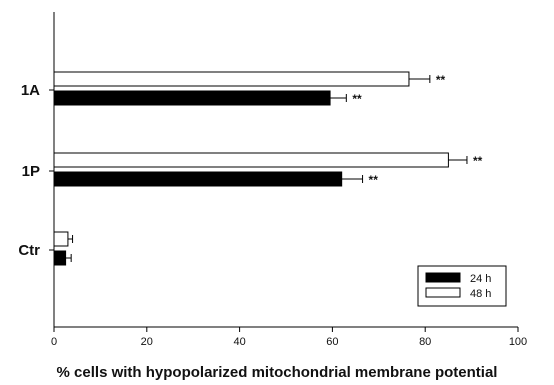 Image resolution: width=554 pixels, height=385 pixels. I want to click on legend-label-24h: 24 h, so click(480, 279).